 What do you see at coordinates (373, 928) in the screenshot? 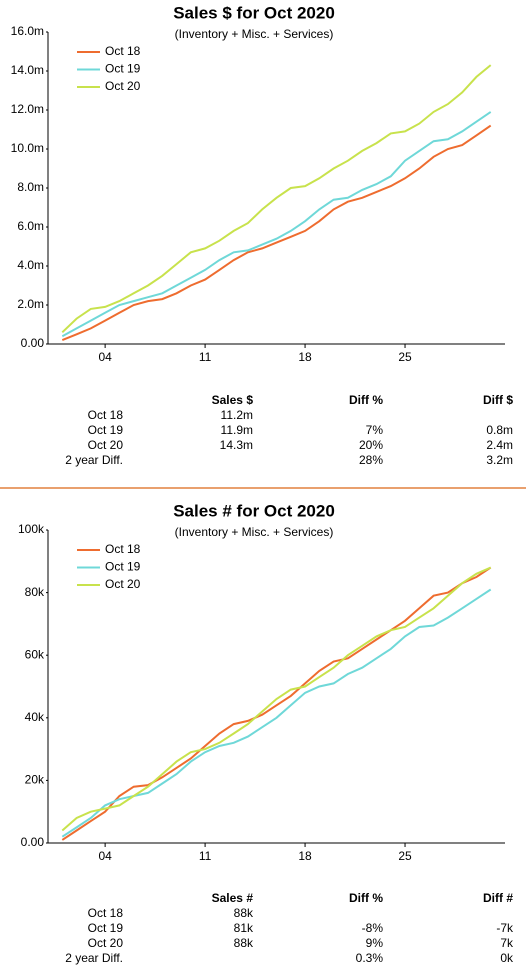
I see `table-cell: -8%` at bounding box center [373, 928].